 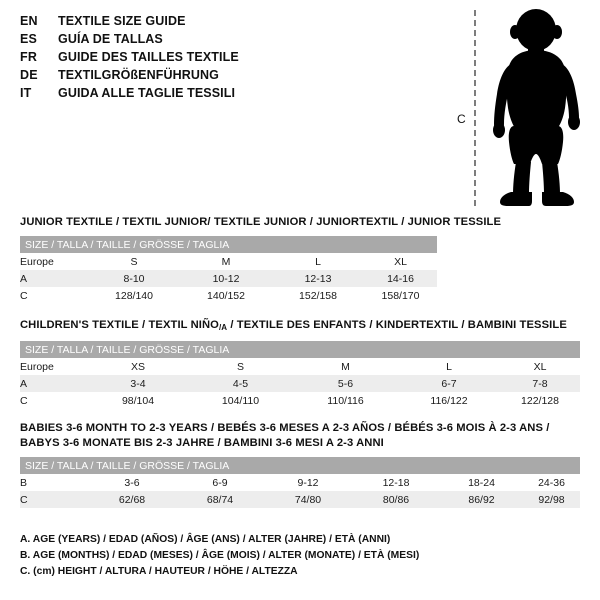 I want to click on height-axis-label-c: C, so click(x=461, y=119).